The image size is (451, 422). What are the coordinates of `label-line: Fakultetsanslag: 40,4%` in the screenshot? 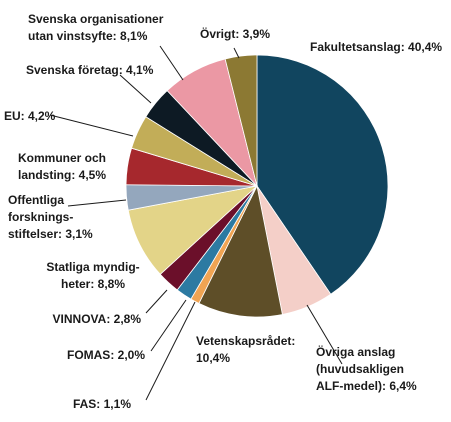 It's located at (376, 47).